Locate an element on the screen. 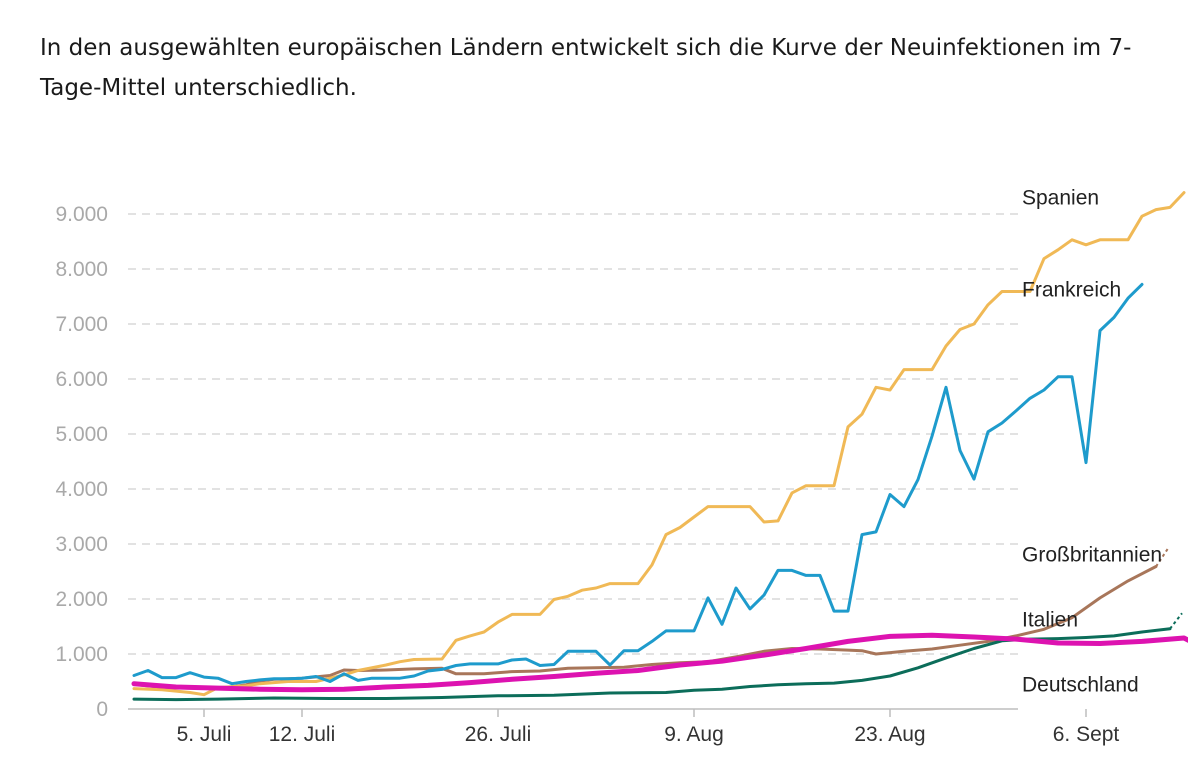 Image resolution: width=1188 pixels, height=772 pixels. y-tick-label: 9.000 is located at coordinates (81, 214).